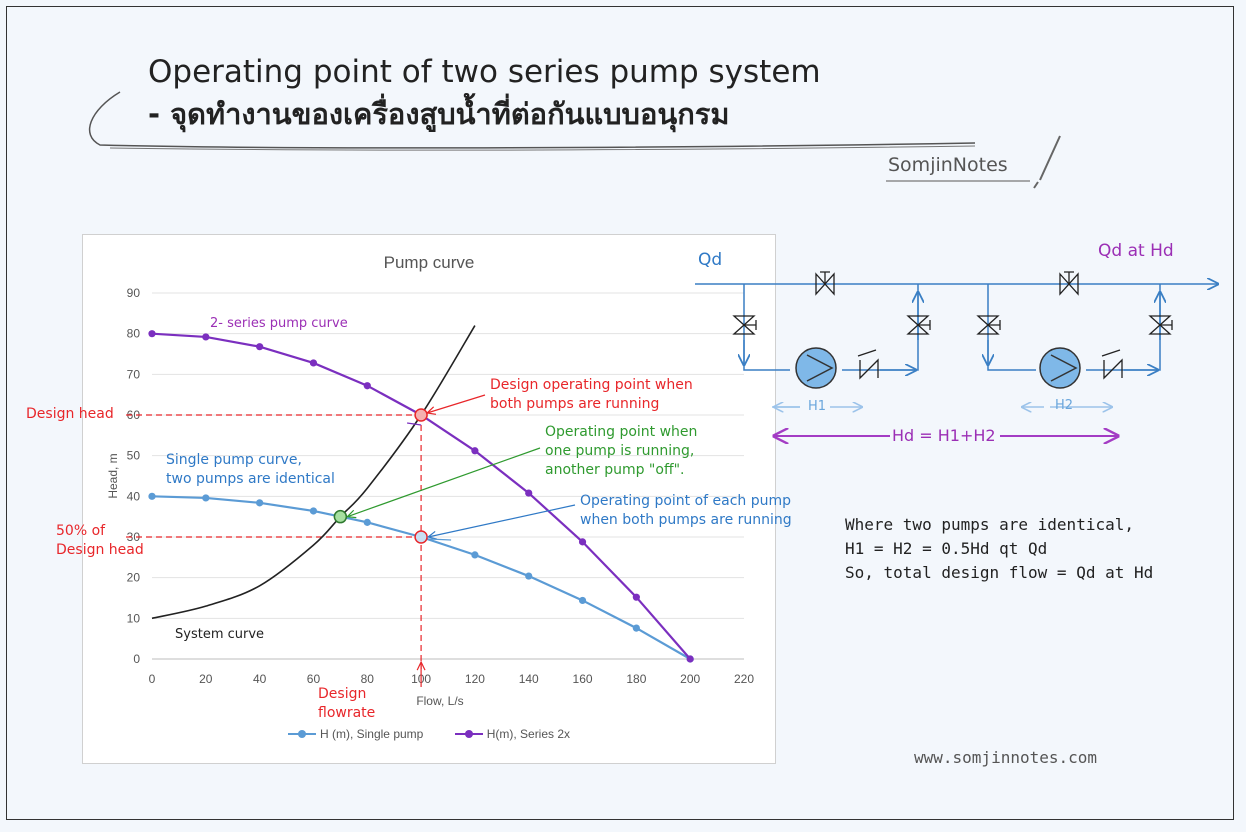 This screenshot has width=1246, height=832. What do you see at coordinates (744, 679) in the screenshot?
I see `x-tick-label: 220` at bounding box center [744, 679].